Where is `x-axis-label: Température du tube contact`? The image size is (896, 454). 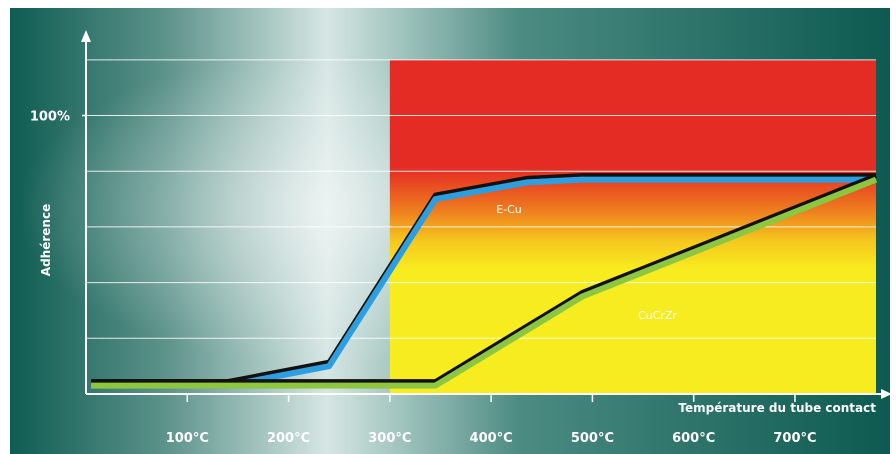 x-axis-label: Température du tube contact is located at coordinates (777, 408).